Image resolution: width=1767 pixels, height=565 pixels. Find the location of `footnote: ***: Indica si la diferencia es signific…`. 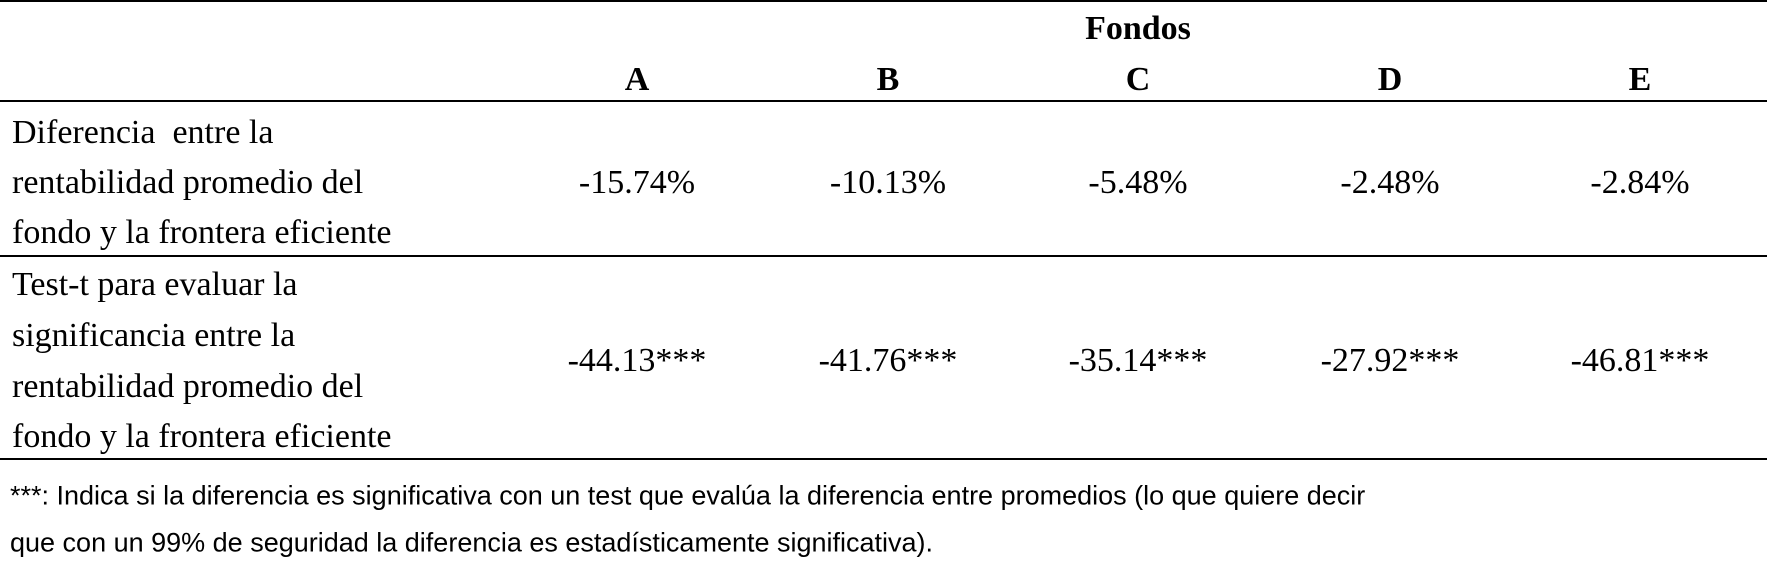

footnote: ***: Indica si la diferencia es signific… is located at coordinates (688, 495).